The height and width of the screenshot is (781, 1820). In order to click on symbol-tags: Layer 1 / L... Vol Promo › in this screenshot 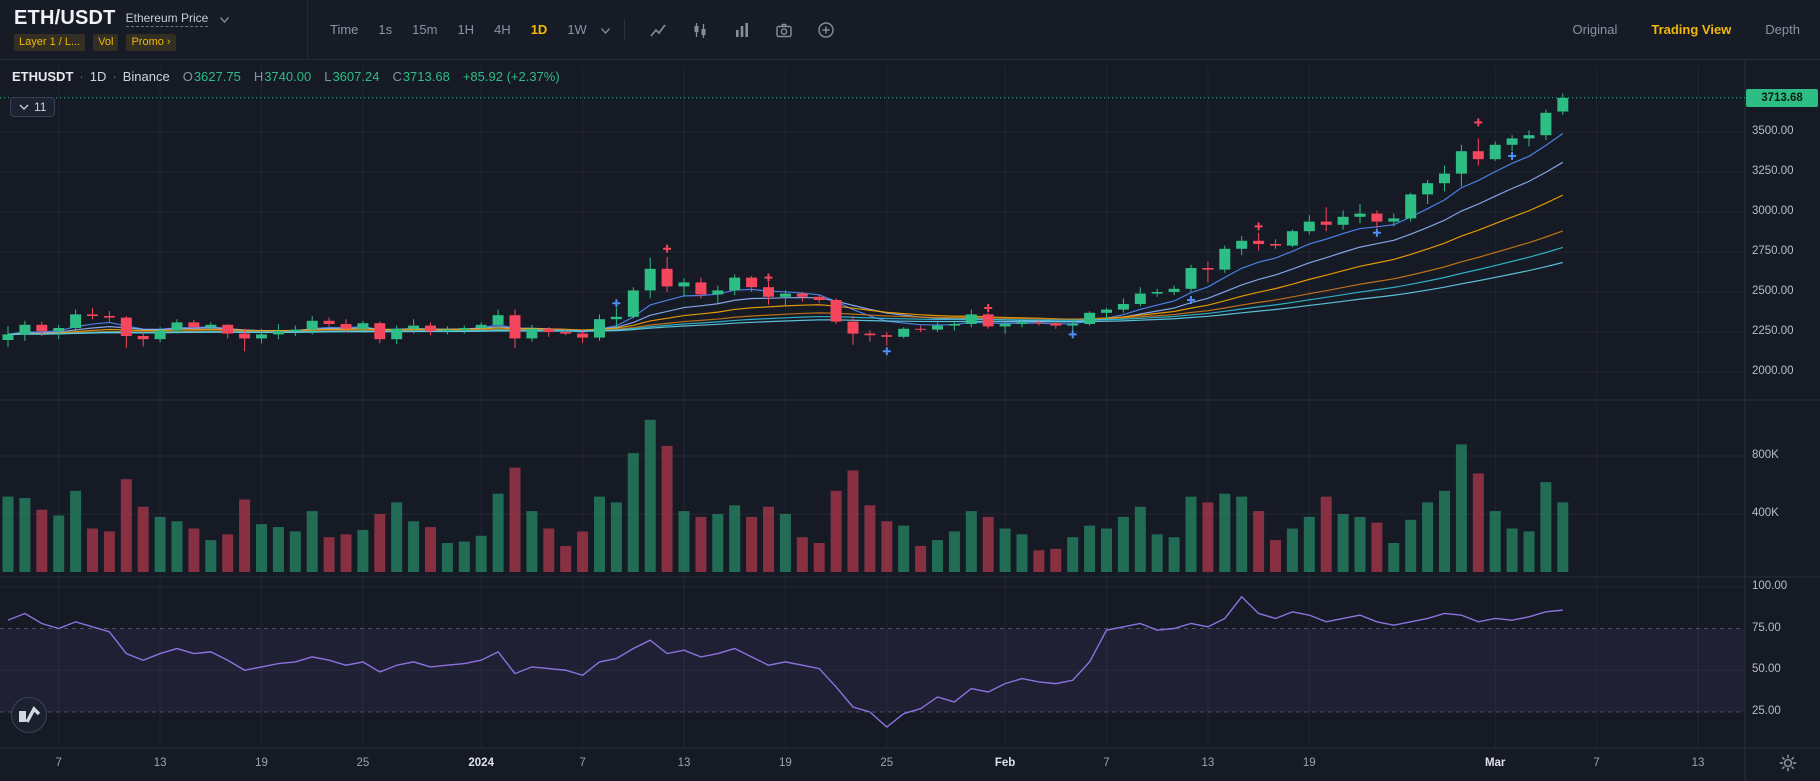, I will do `click(155, 42)`.